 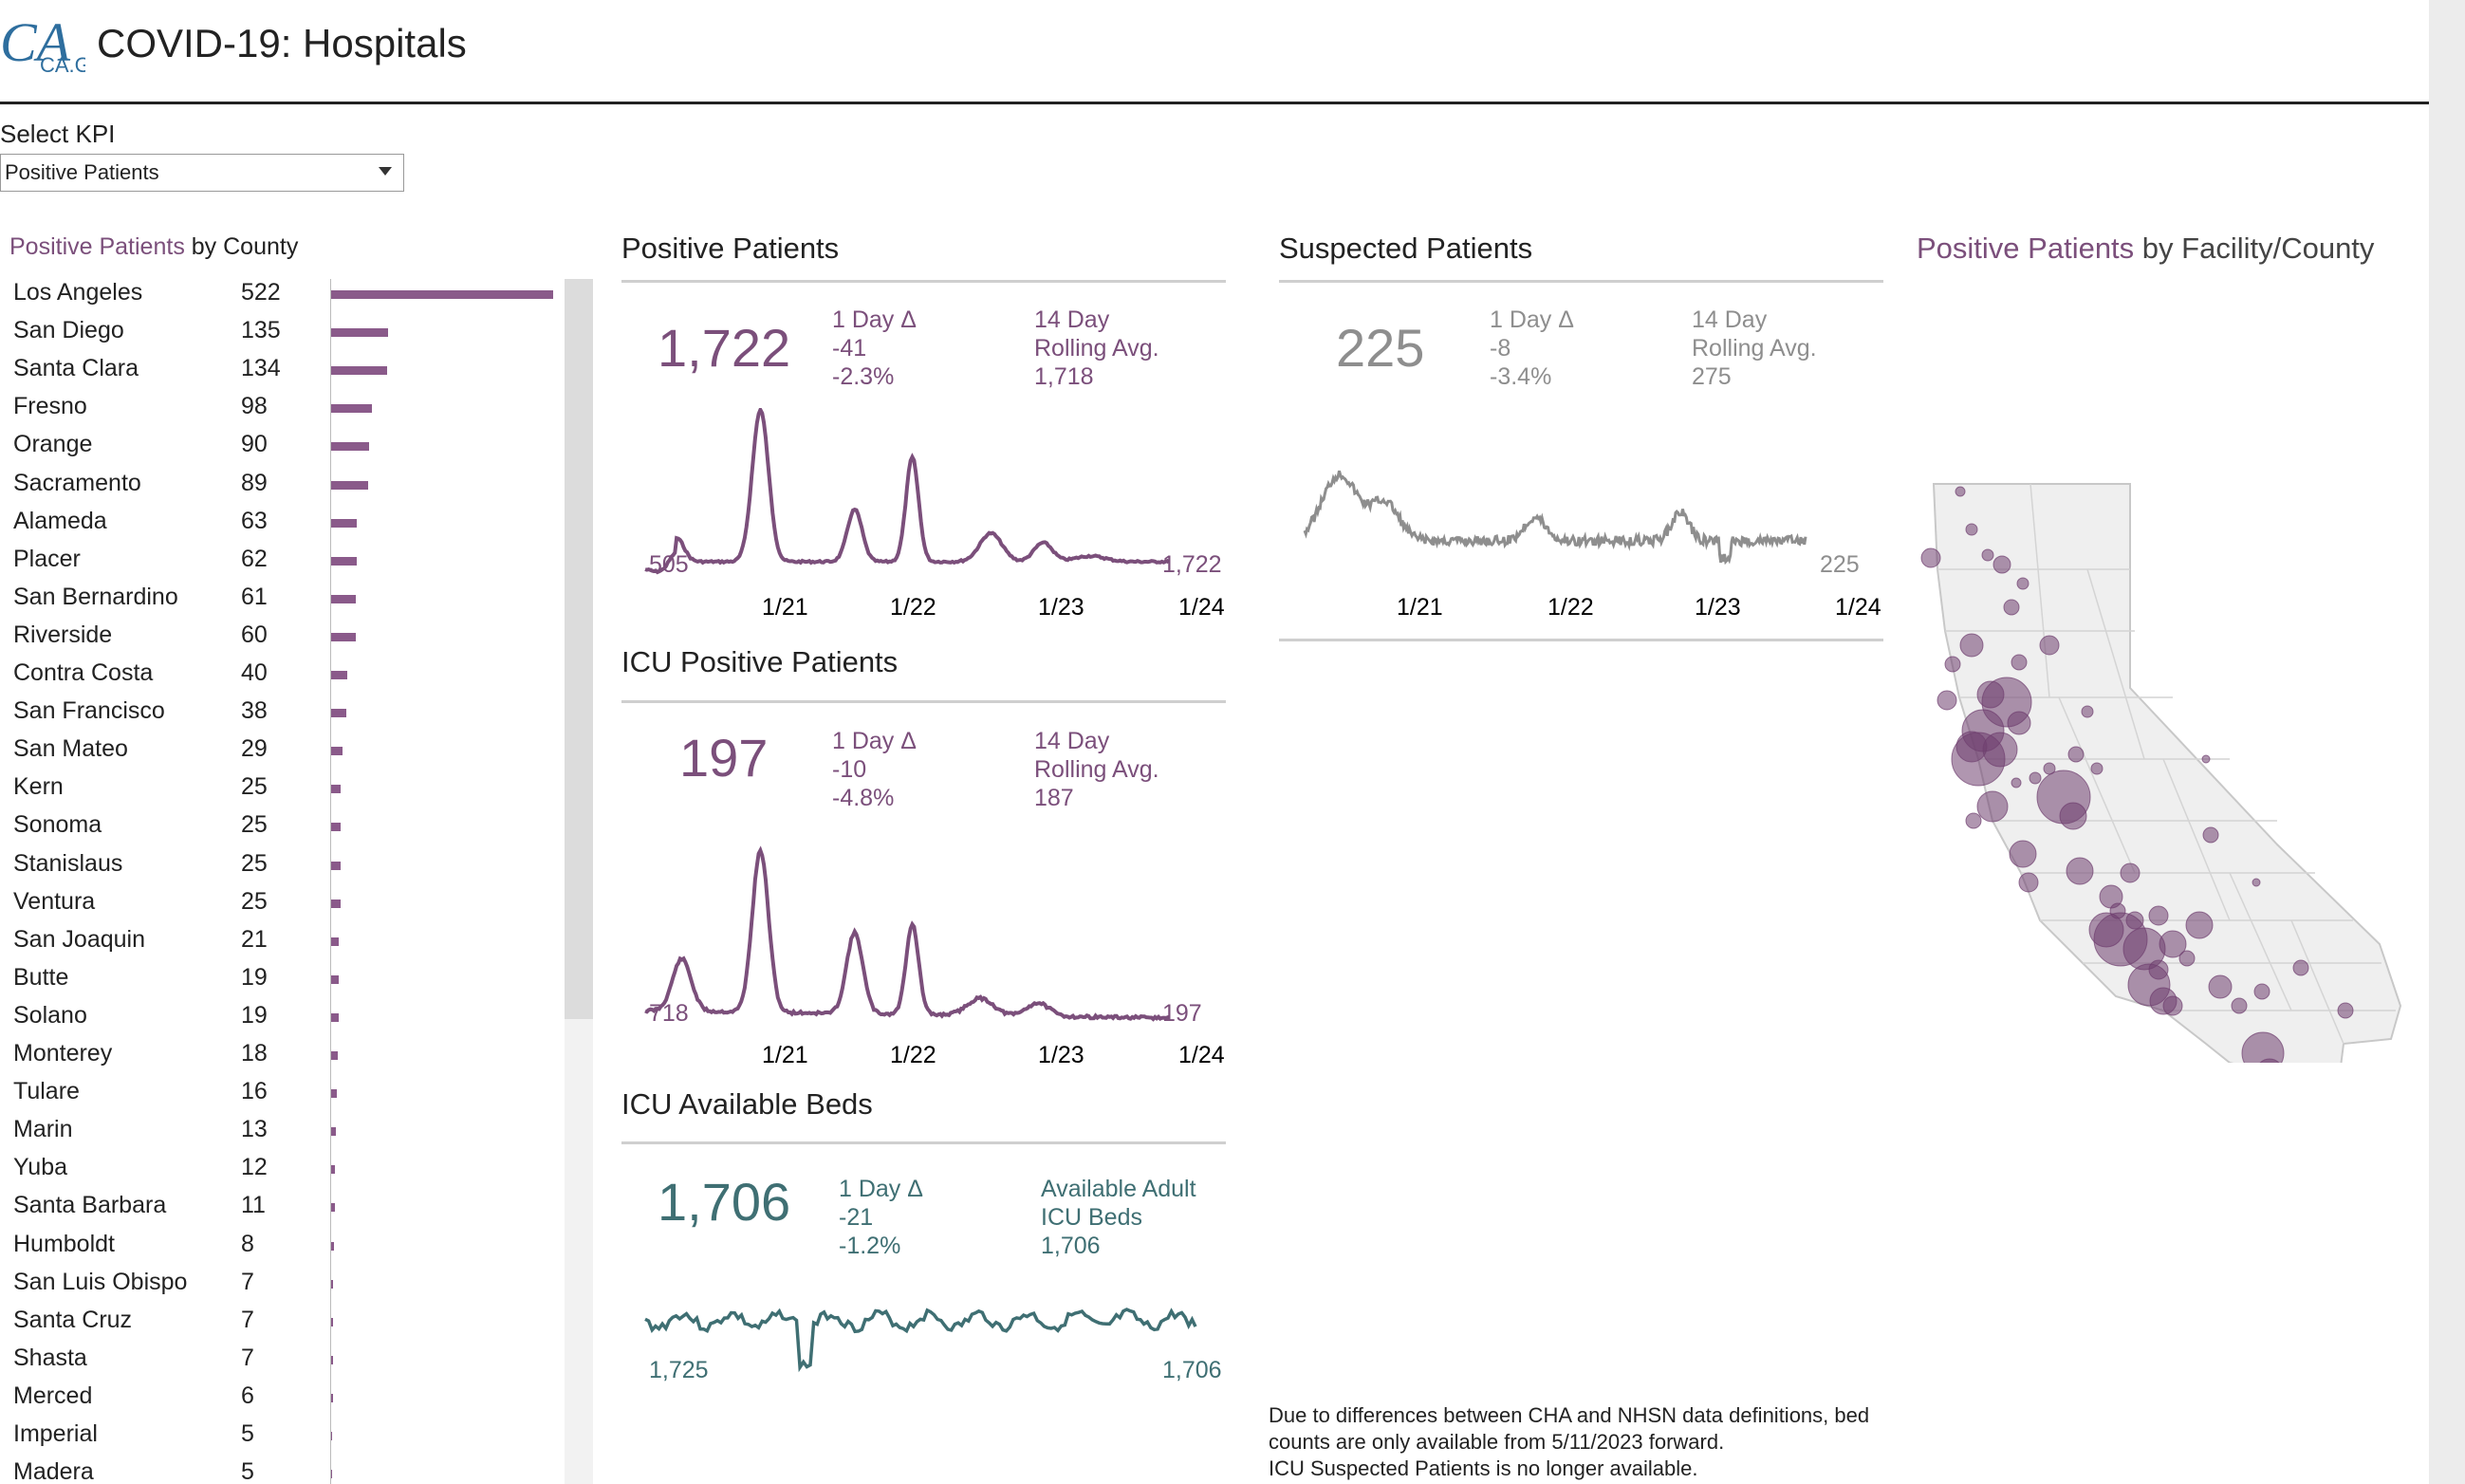 What do you see at coordinates (289, 640) in the screenshot?
I see `county-row: Riverside 60` at bounding box center [289, 640].